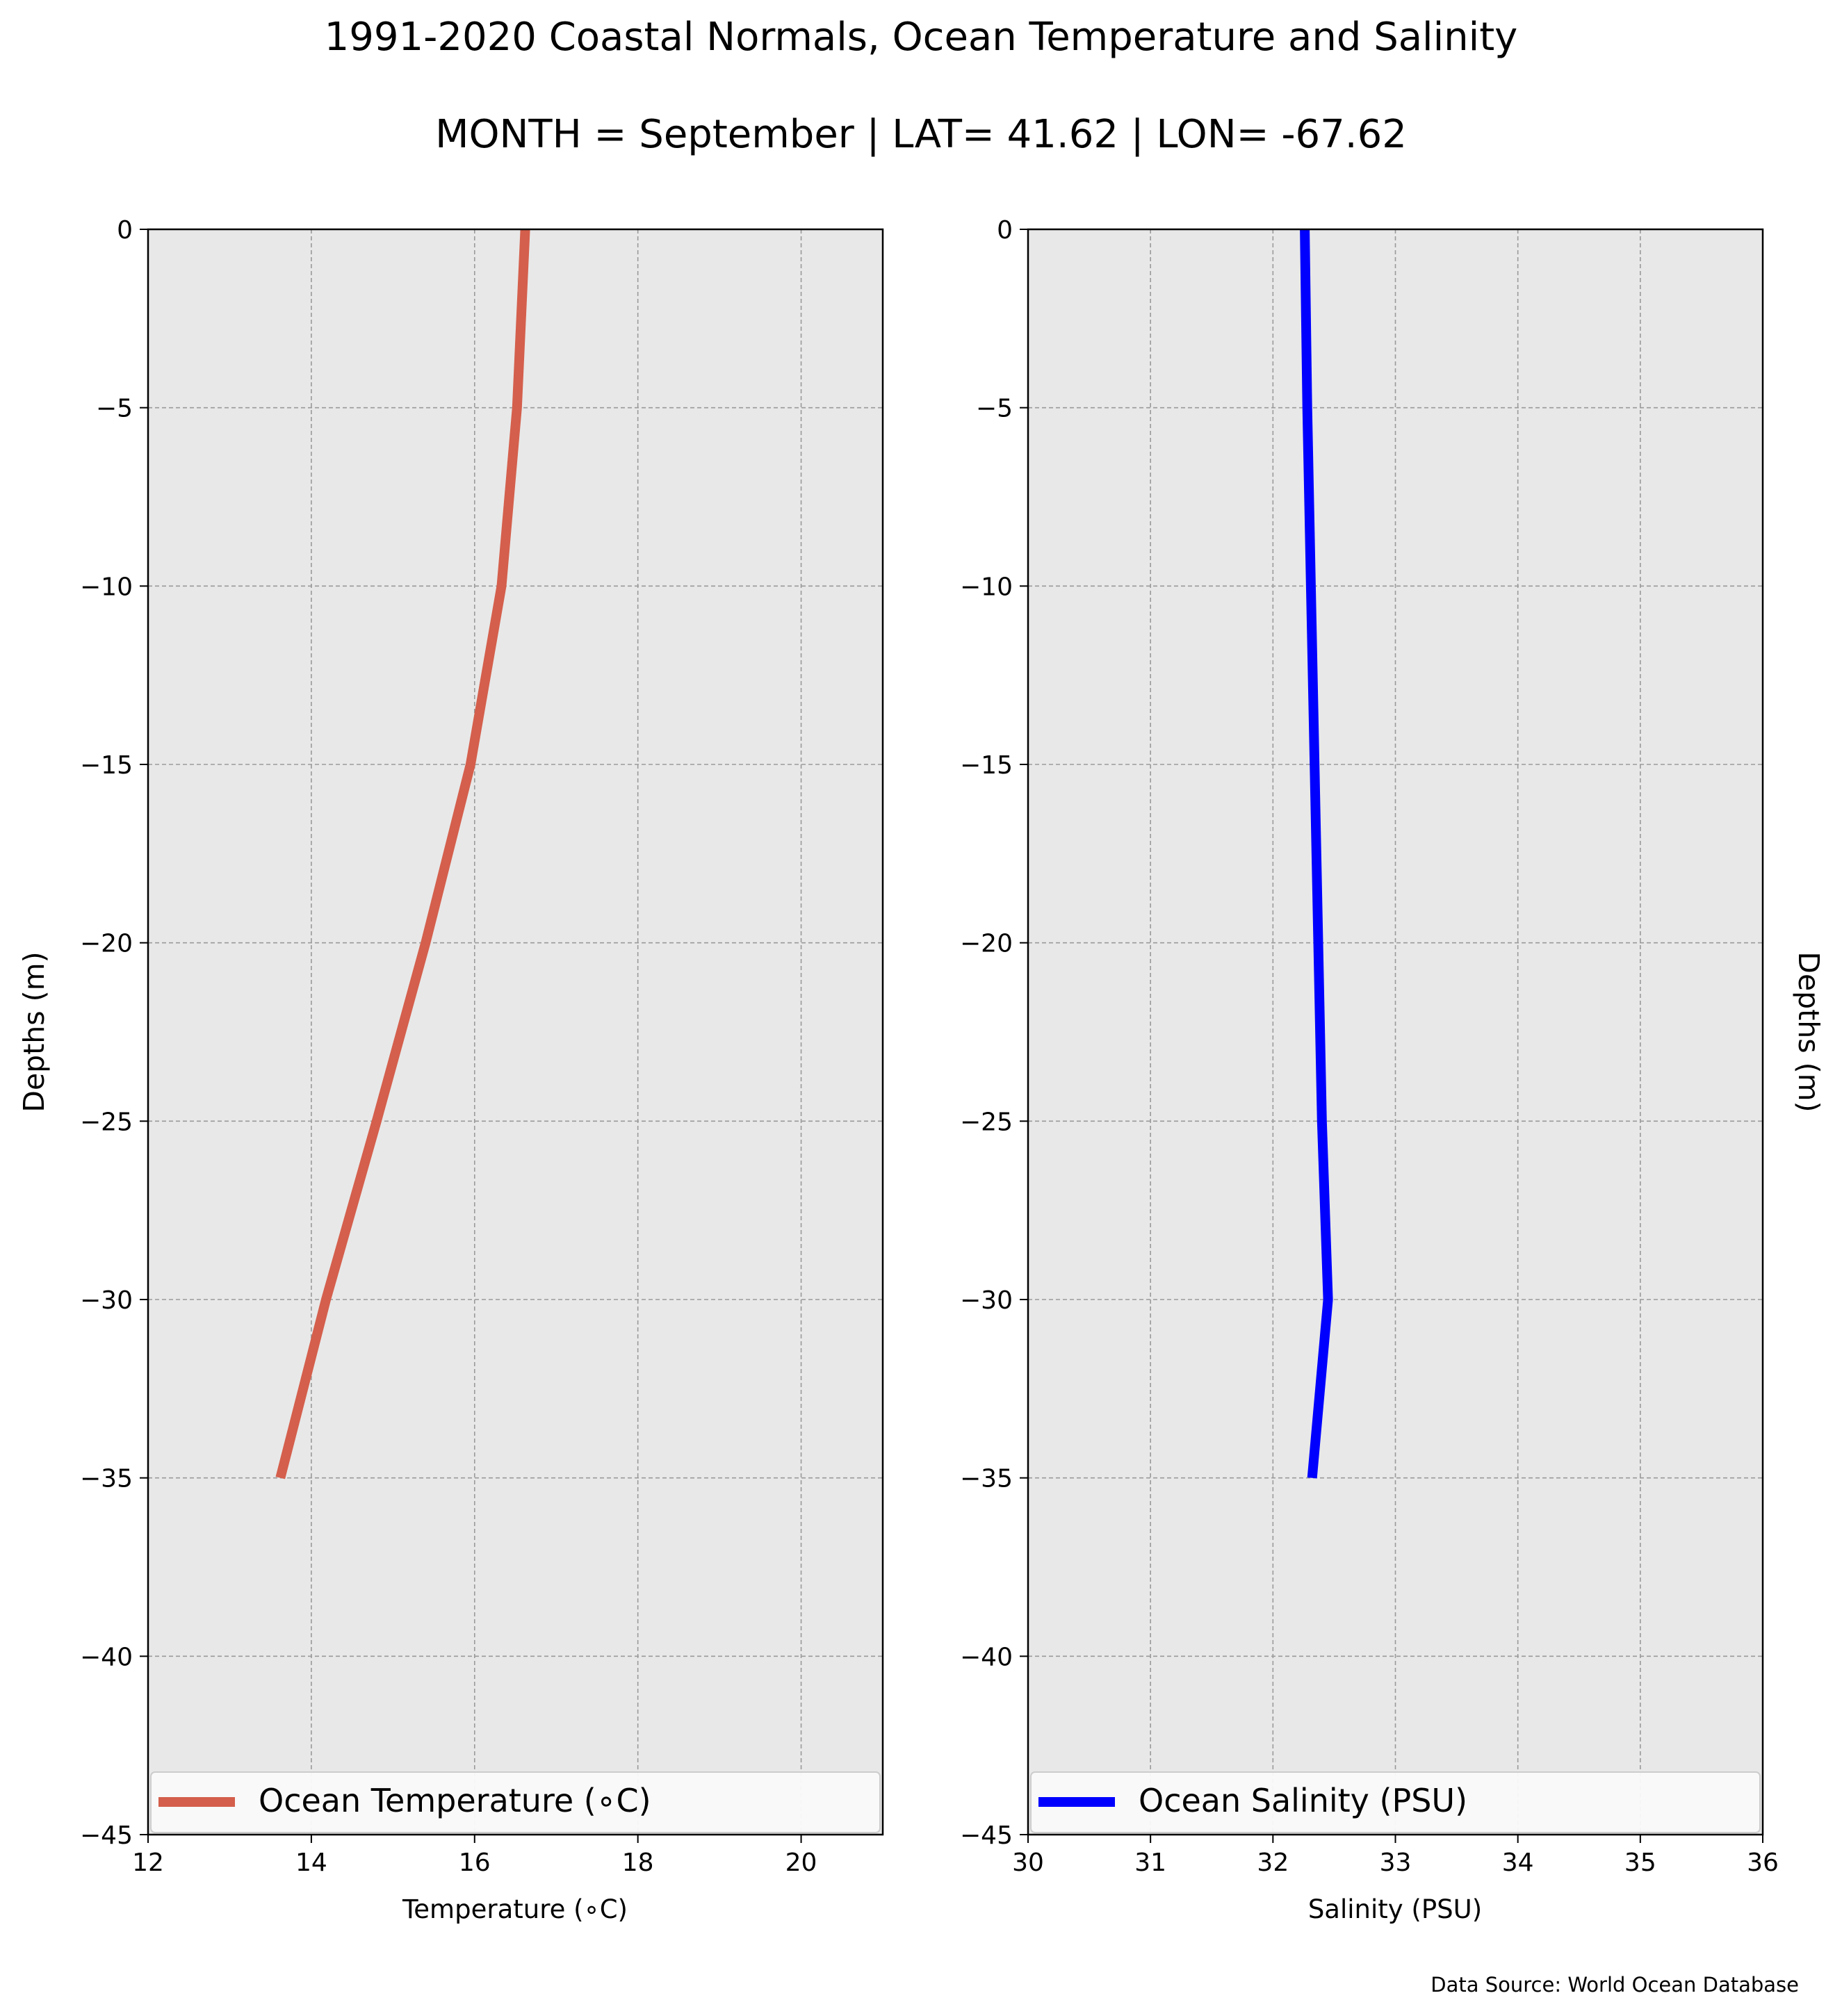 This screenshot has width=1842, height=2016. Describe the element at coordinates (1808, 1032) in the screenshot. I see `y-axis-label-right: Depths (m)` at that location.